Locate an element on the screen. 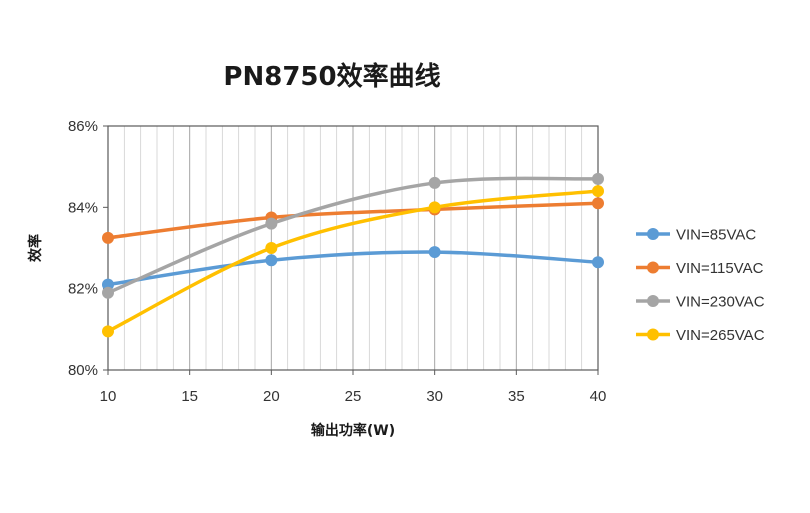 The width and height of the screenshot is (810, 513). y-tick-label: 82% is located at coordinates (83, 289).